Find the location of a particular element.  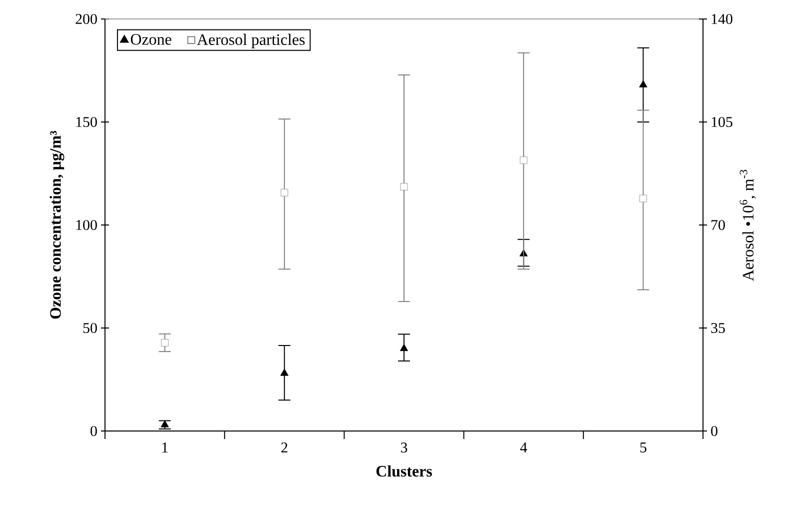

y2-tick-label: 0 is located at coordinates (714, 431).